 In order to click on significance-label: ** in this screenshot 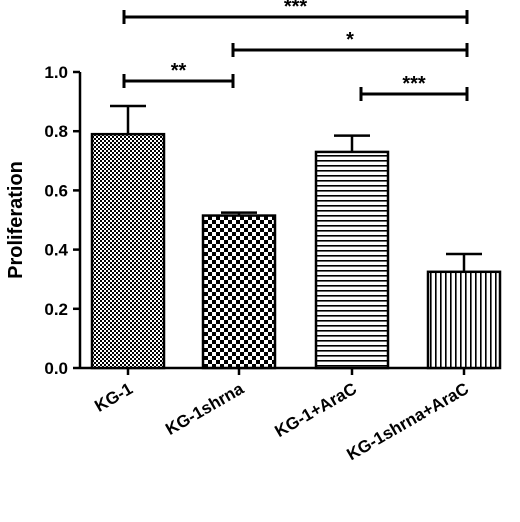, I will do `click(179, 71)`.